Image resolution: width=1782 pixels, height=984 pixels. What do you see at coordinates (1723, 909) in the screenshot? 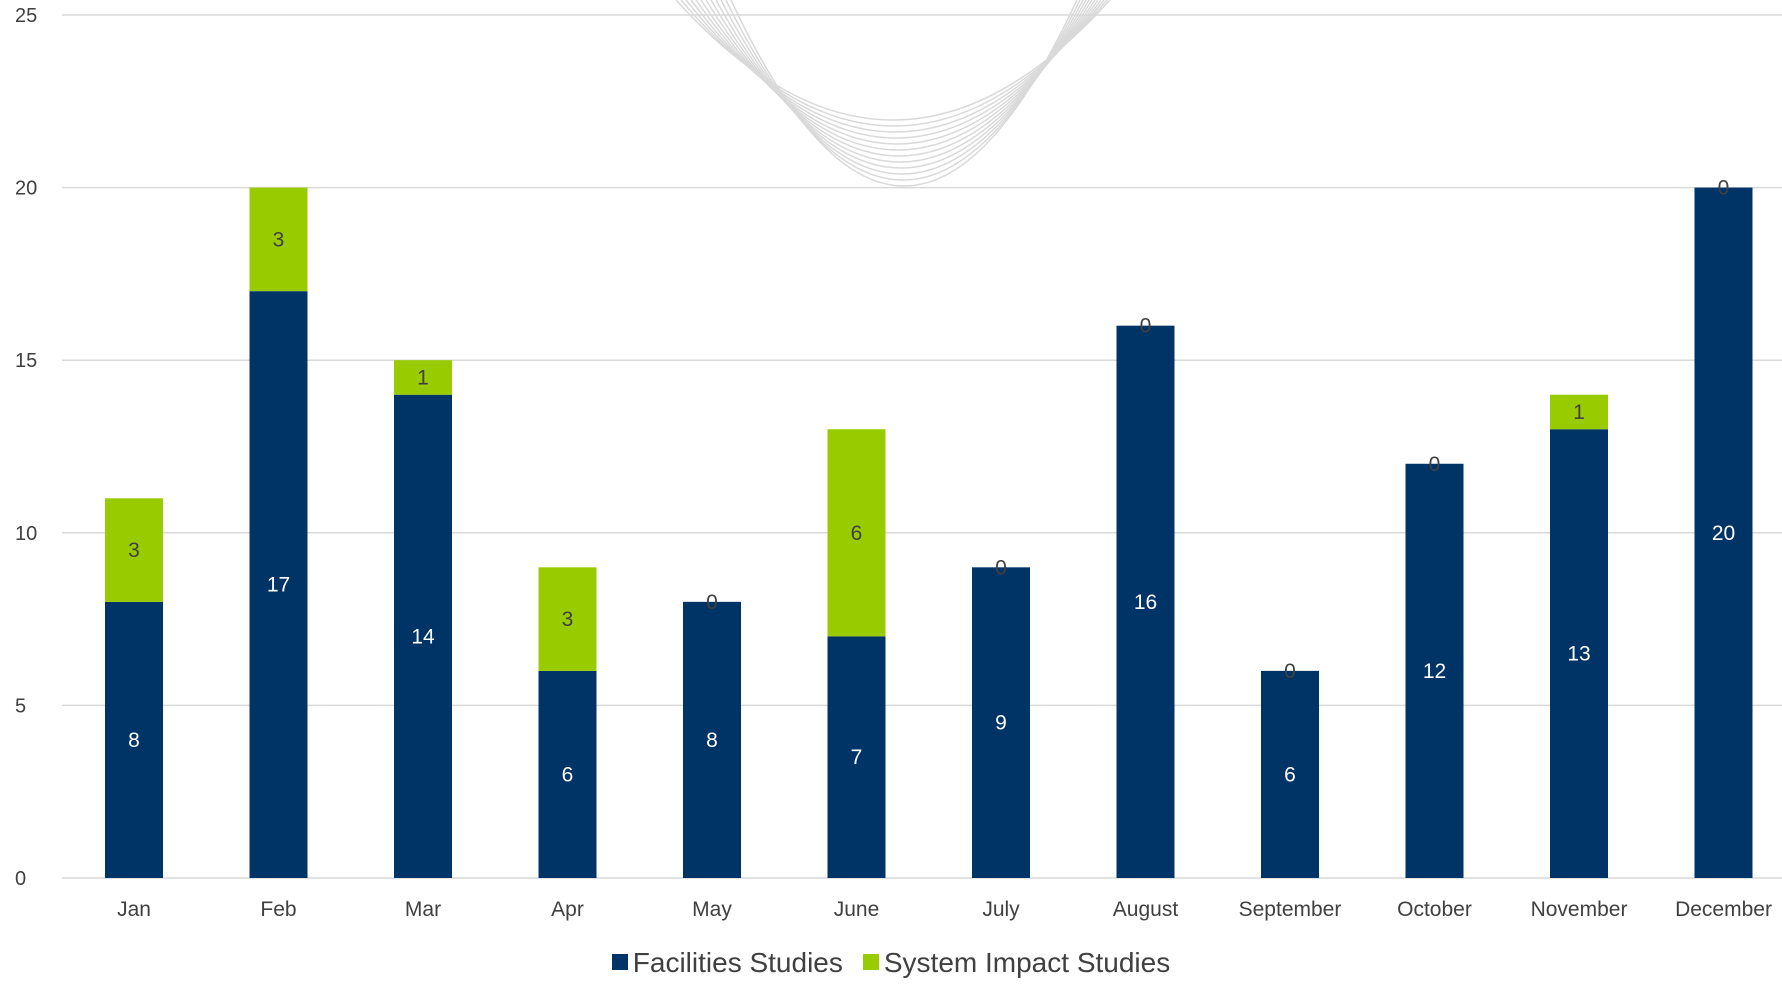
I see `x-tick-label: December` at bounding box center [1723, 909].